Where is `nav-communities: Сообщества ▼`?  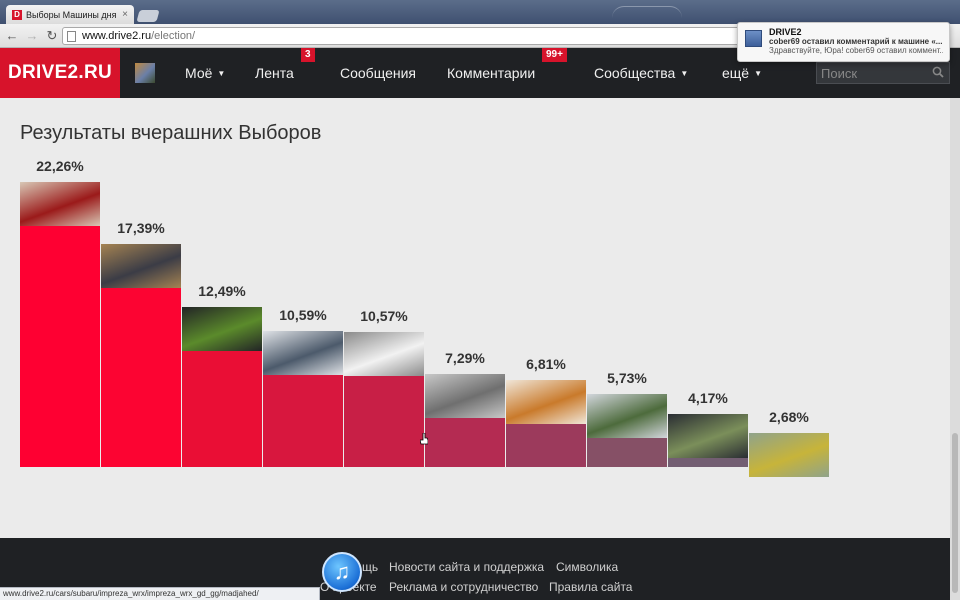 nav-communities: Сообщества ▼ is located at coordinates (641, 73).